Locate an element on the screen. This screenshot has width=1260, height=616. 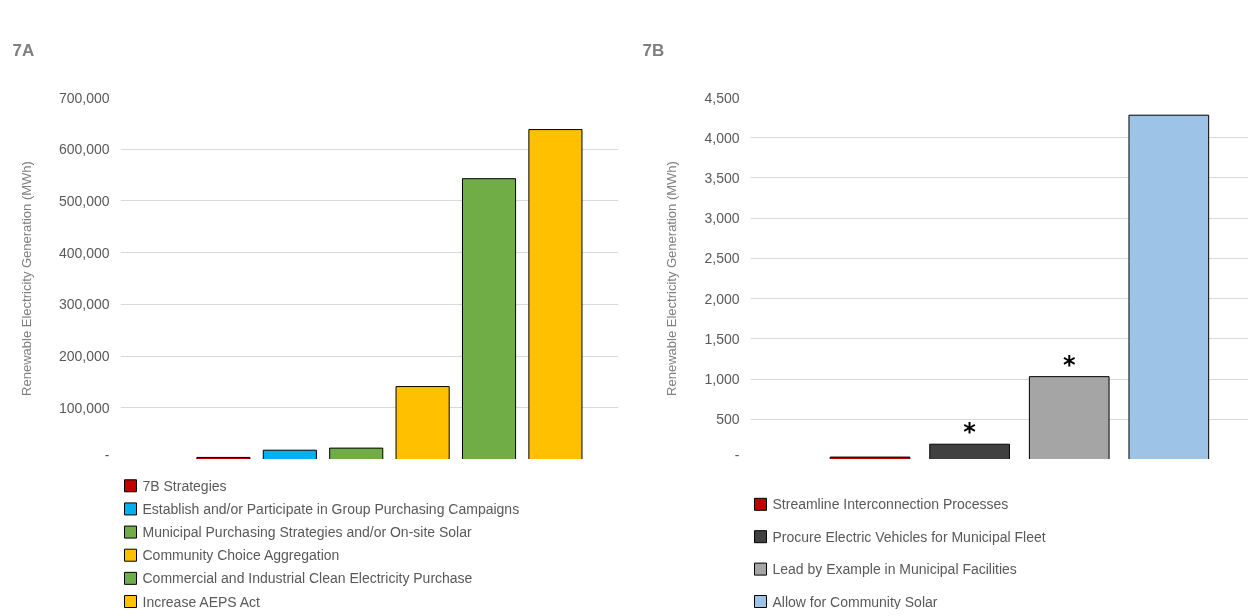
y-tick-label: 200,000 is located at coordinates (84, 356).